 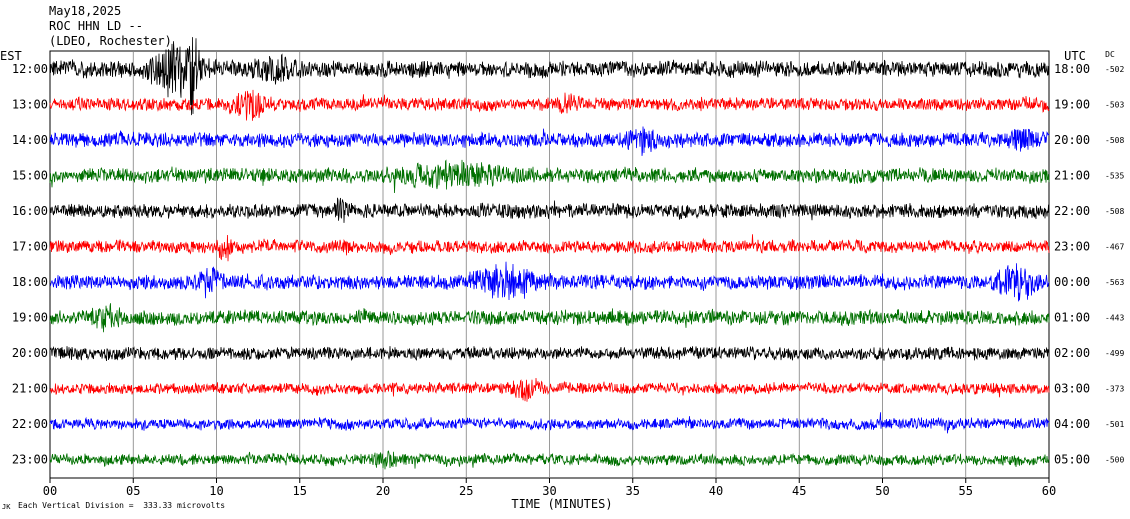 I want to click on footer-mark: JK, so click(x=6, y=507).